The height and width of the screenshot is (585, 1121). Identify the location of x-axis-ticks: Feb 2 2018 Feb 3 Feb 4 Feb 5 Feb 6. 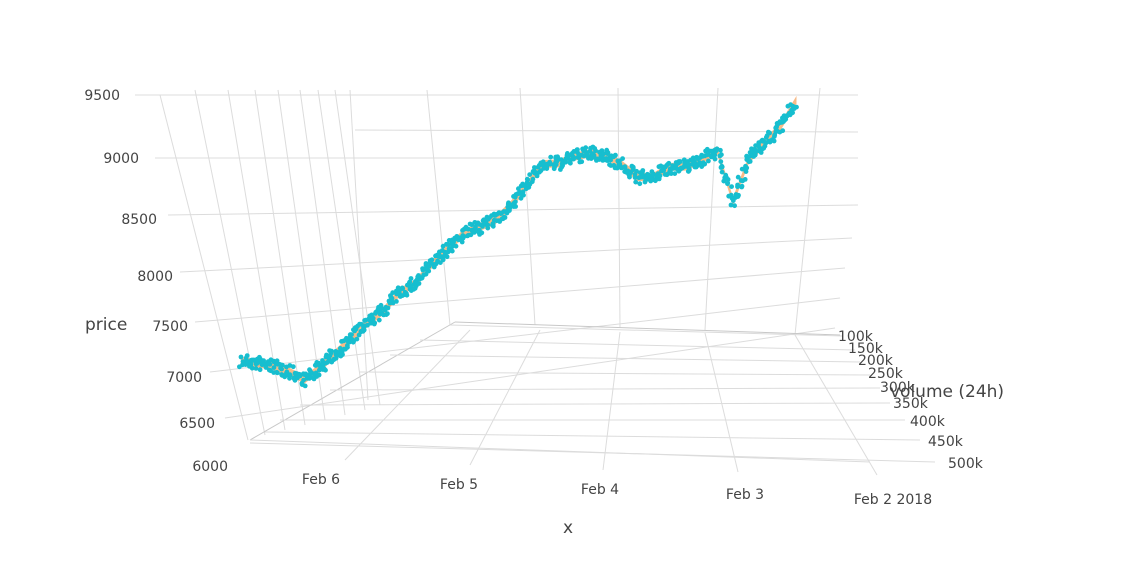
(617, 490).